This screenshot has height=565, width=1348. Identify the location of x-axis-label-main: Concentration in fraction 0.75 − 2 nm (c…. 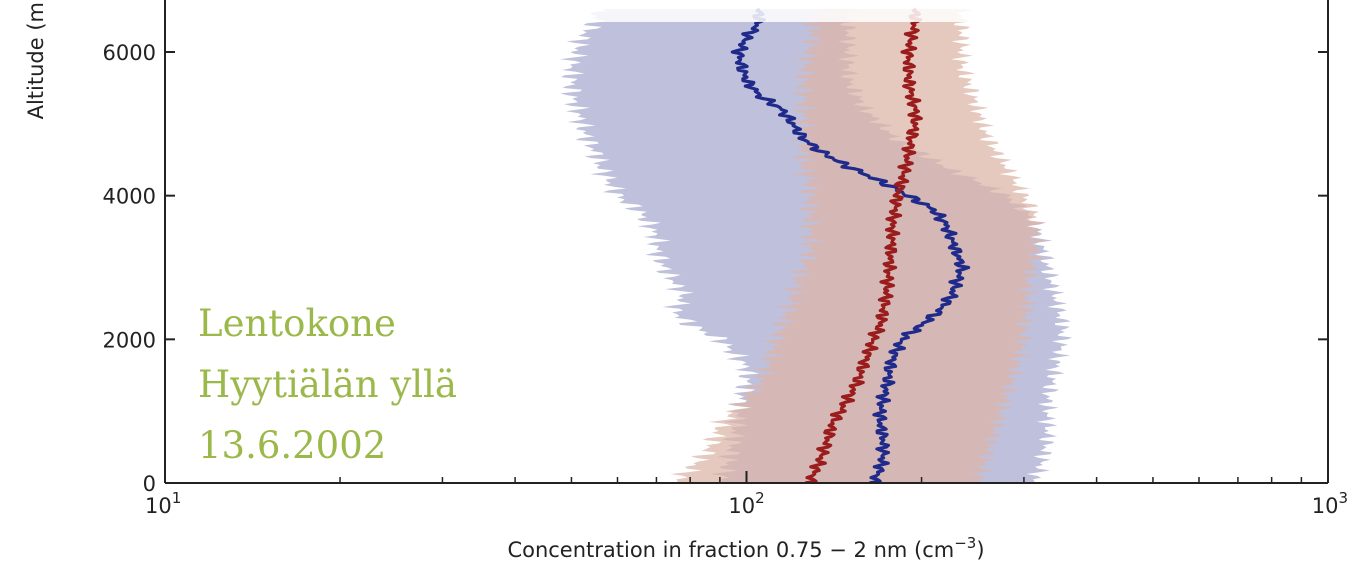
(730, 550).